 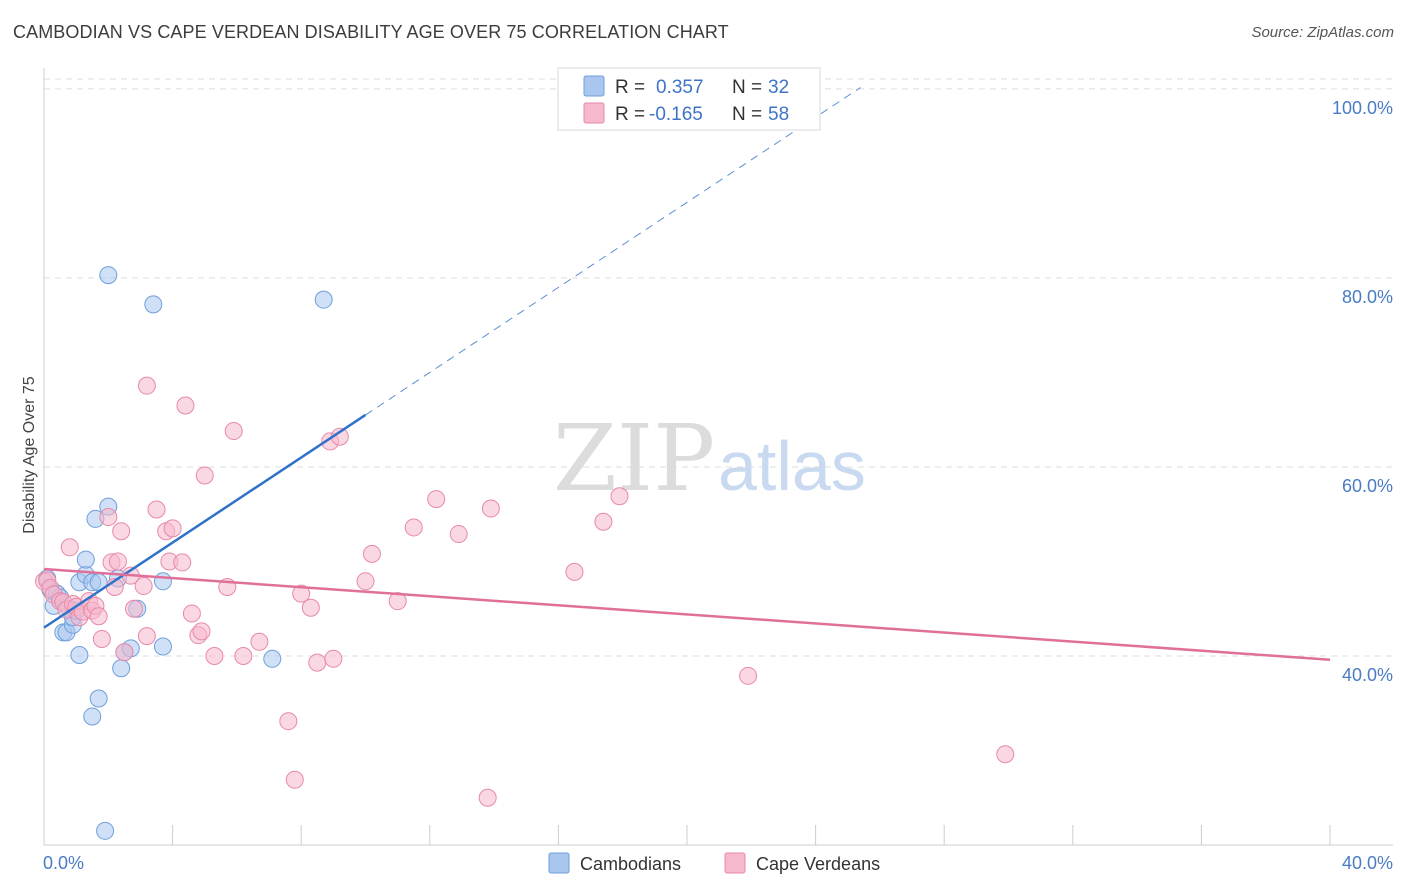 I want to click on bottom-legend: Cambodians Cape Verdeans, so click(x=714, y=863).